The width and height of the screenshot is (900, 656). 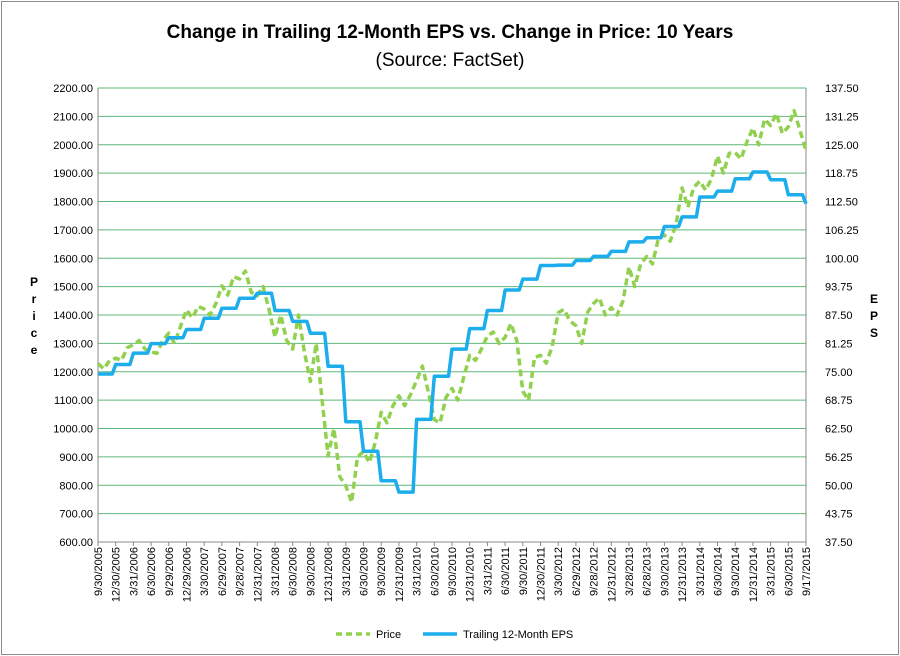 I want to click on x-tick-label-31: 6/28/2013, so click(x=648, y=571).